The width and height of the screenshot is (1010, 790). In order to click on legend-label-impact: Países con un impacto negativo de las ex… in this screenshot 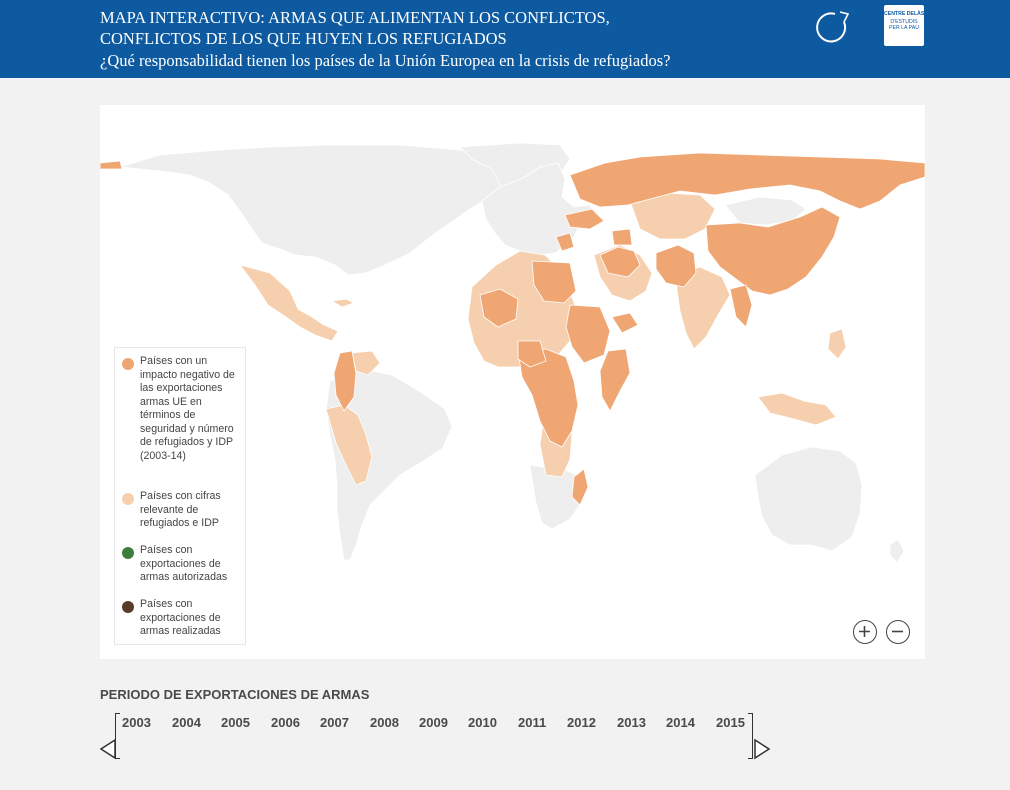, I will do `click(187, 408)`.